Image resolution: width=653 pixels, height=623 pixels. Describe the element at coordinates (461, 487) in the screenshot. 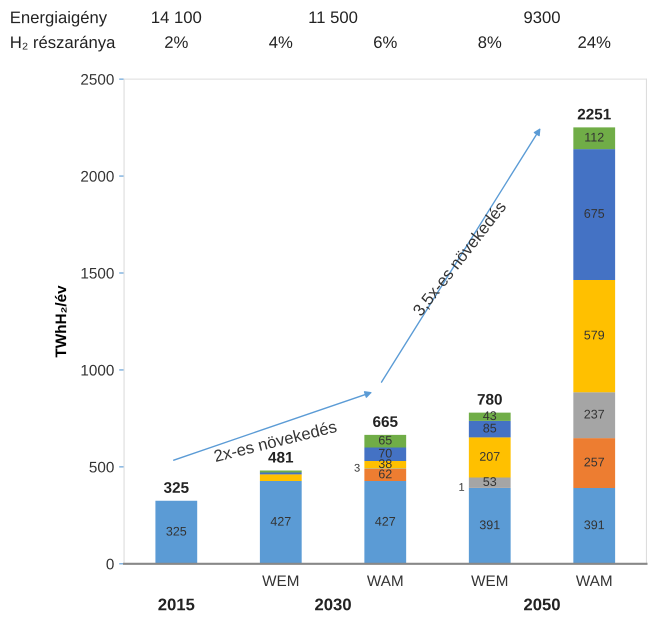

I see `data-label: 1` at that location.